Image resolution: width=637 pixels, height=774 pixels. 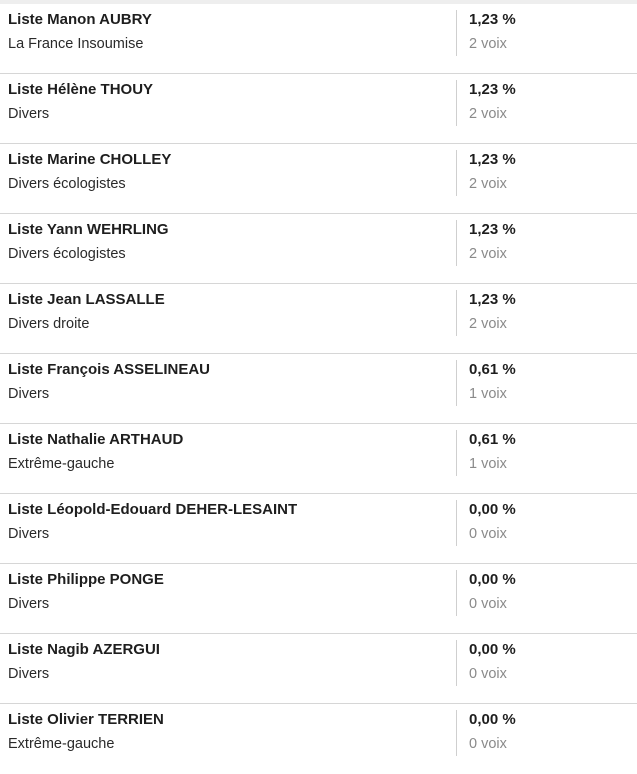 What do you see at coordinates (86, 579) in the screenshot?
I see `list-name: Liste Philippe PONGE` at bounding box center [86, 579].